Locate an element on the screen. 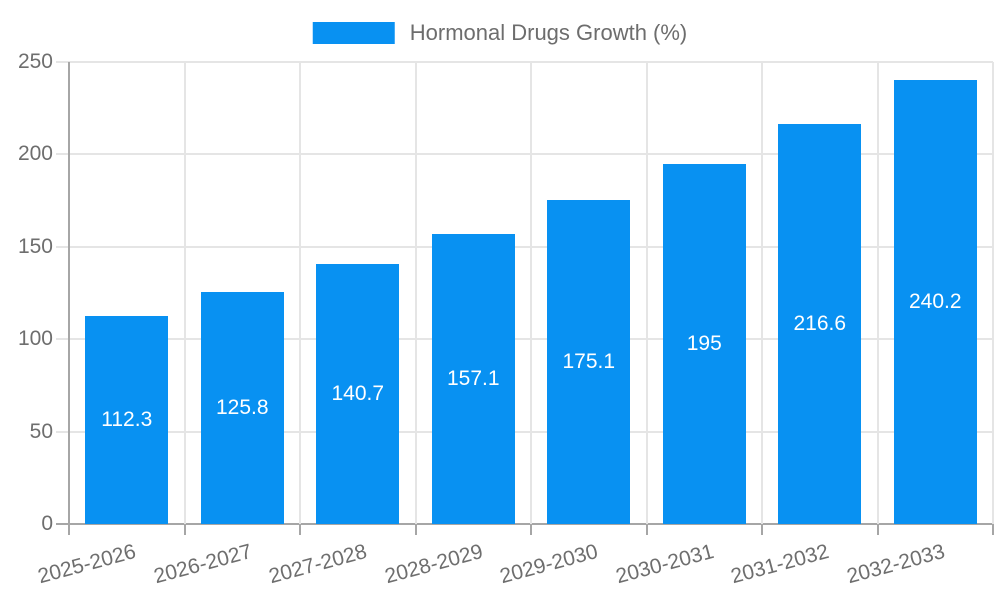 Image resolution: width=1000 pixels, height=600 pixels. chart-legend: Hormonal Drugs Growth (%) is located at coordinates (500, 33).